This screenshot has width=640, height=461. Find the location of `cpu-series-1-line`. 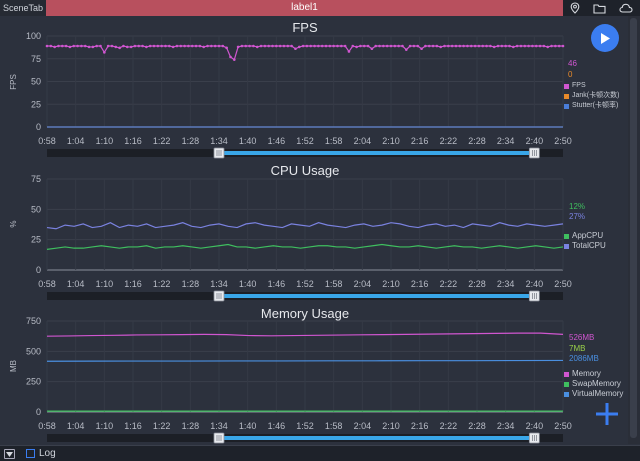

cpu-series-1-line is located at coordinates (305, 226).